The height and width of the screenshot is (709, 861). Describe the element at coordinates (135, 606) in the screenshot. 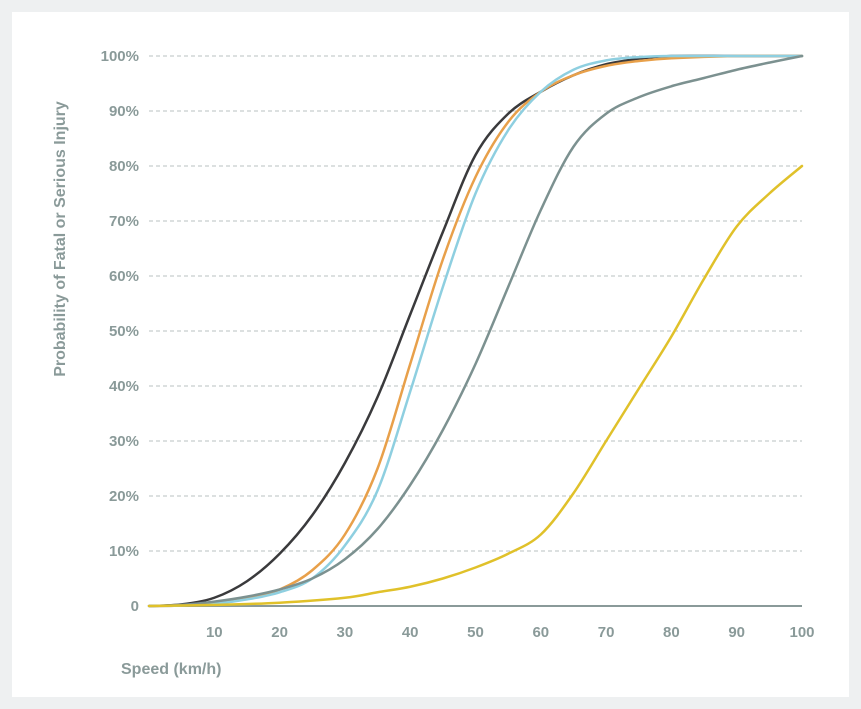

I see `y-tick-label: 0` at that location.